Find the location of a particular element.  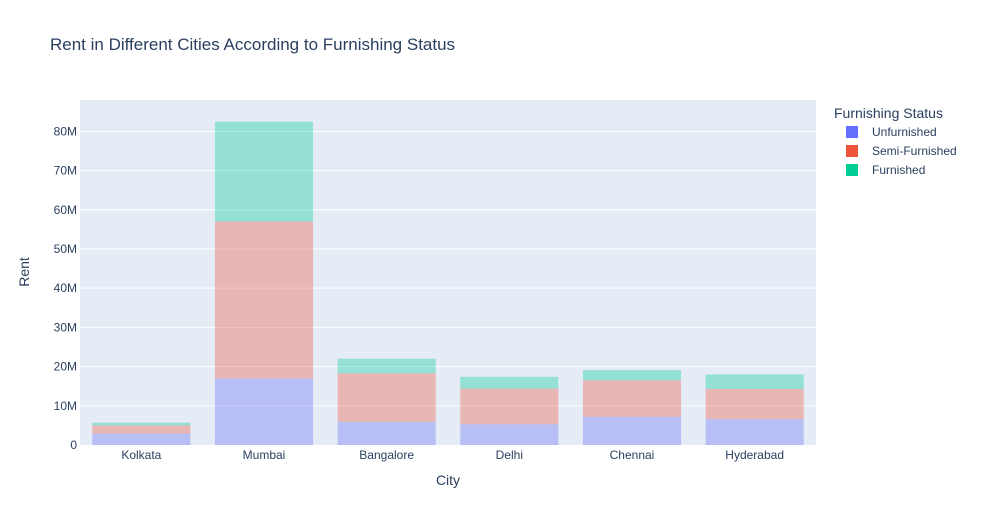

y-axis-ticks: 0 10M 20M 30M 40M 50M 60M 70M 80M is located at coordinates (66, 288).